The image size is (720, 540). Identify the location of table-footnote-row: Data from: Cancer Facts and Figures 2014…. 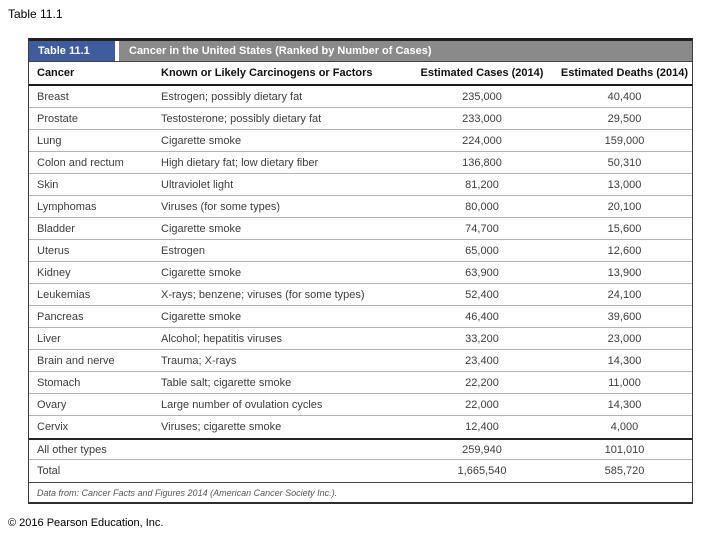
(360, 492).